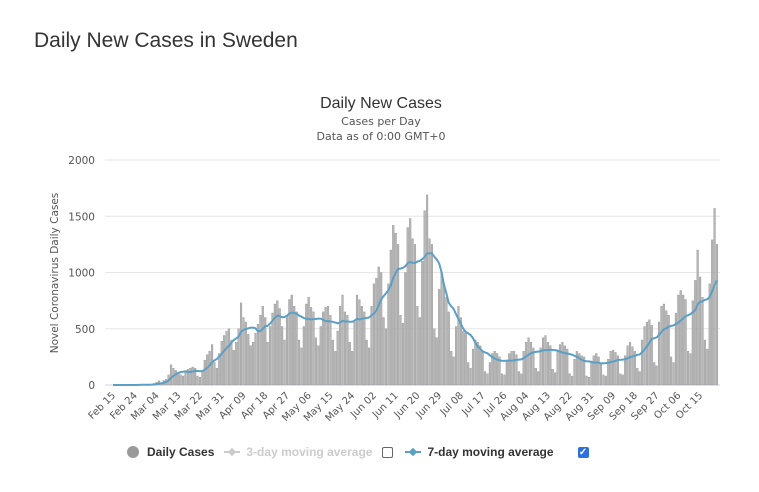 The height and width of the screenshot is (492, 759). I want to click on legend-7day-average: 7-day moving average, so click(479, 452).